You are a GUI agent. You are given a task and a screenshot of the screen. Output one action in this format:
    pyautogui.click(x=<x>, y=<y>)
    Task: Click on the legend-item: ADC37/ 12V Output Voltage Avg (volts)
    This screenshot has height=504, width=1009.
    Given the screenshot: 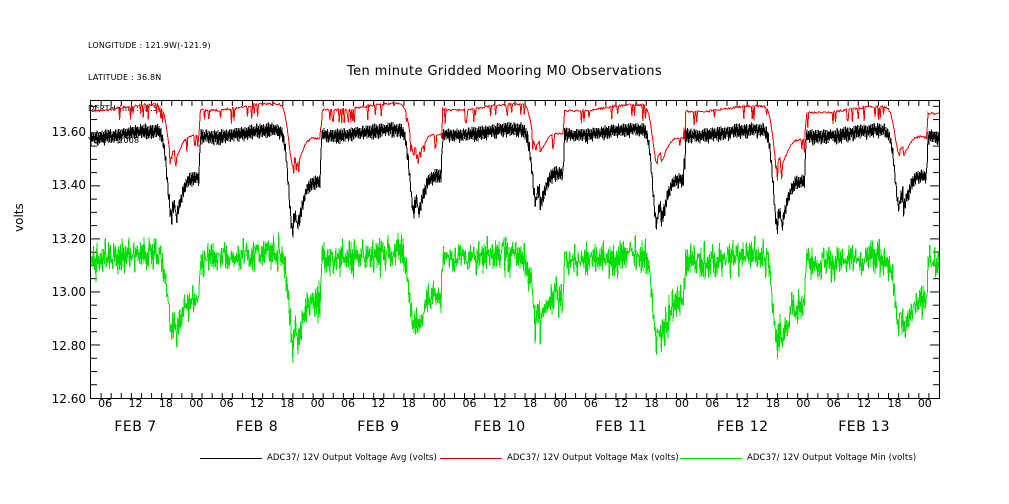 What is the action you would take?
    pyautogui.click(x=318, y=458)
    